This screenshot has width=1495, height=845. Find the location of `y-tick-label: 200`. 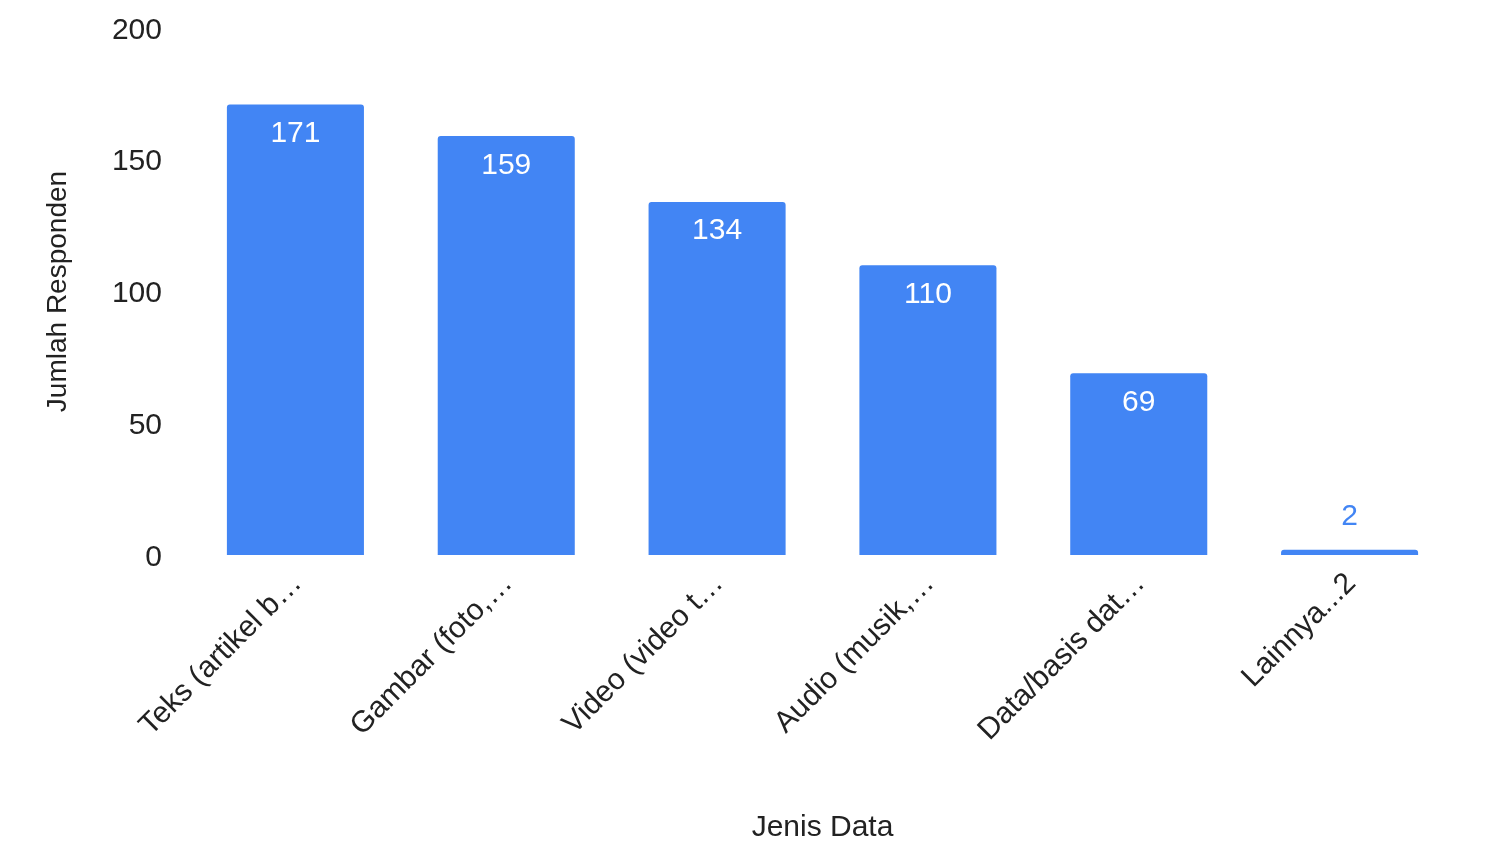

y-tick-label: 200 is located at coordinates (136, 28).